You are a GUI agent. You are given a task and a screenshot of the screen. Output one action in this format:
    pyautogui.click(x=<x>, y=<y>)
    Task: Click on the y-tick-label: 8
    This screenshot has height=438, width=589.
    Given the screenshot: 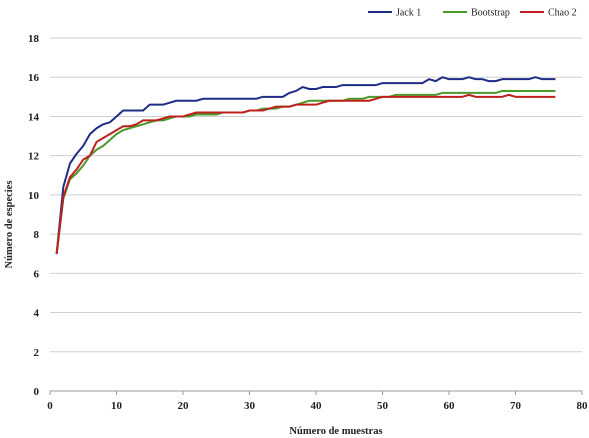 What is the action you would take?
    pyautogui.click(x=37, y=235)
    